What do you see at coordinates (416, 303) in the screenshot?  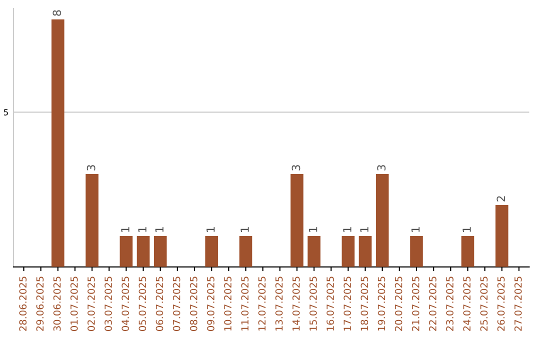 I see `x-tick-label: 21.07.2025` at bounding box center [416, 303].